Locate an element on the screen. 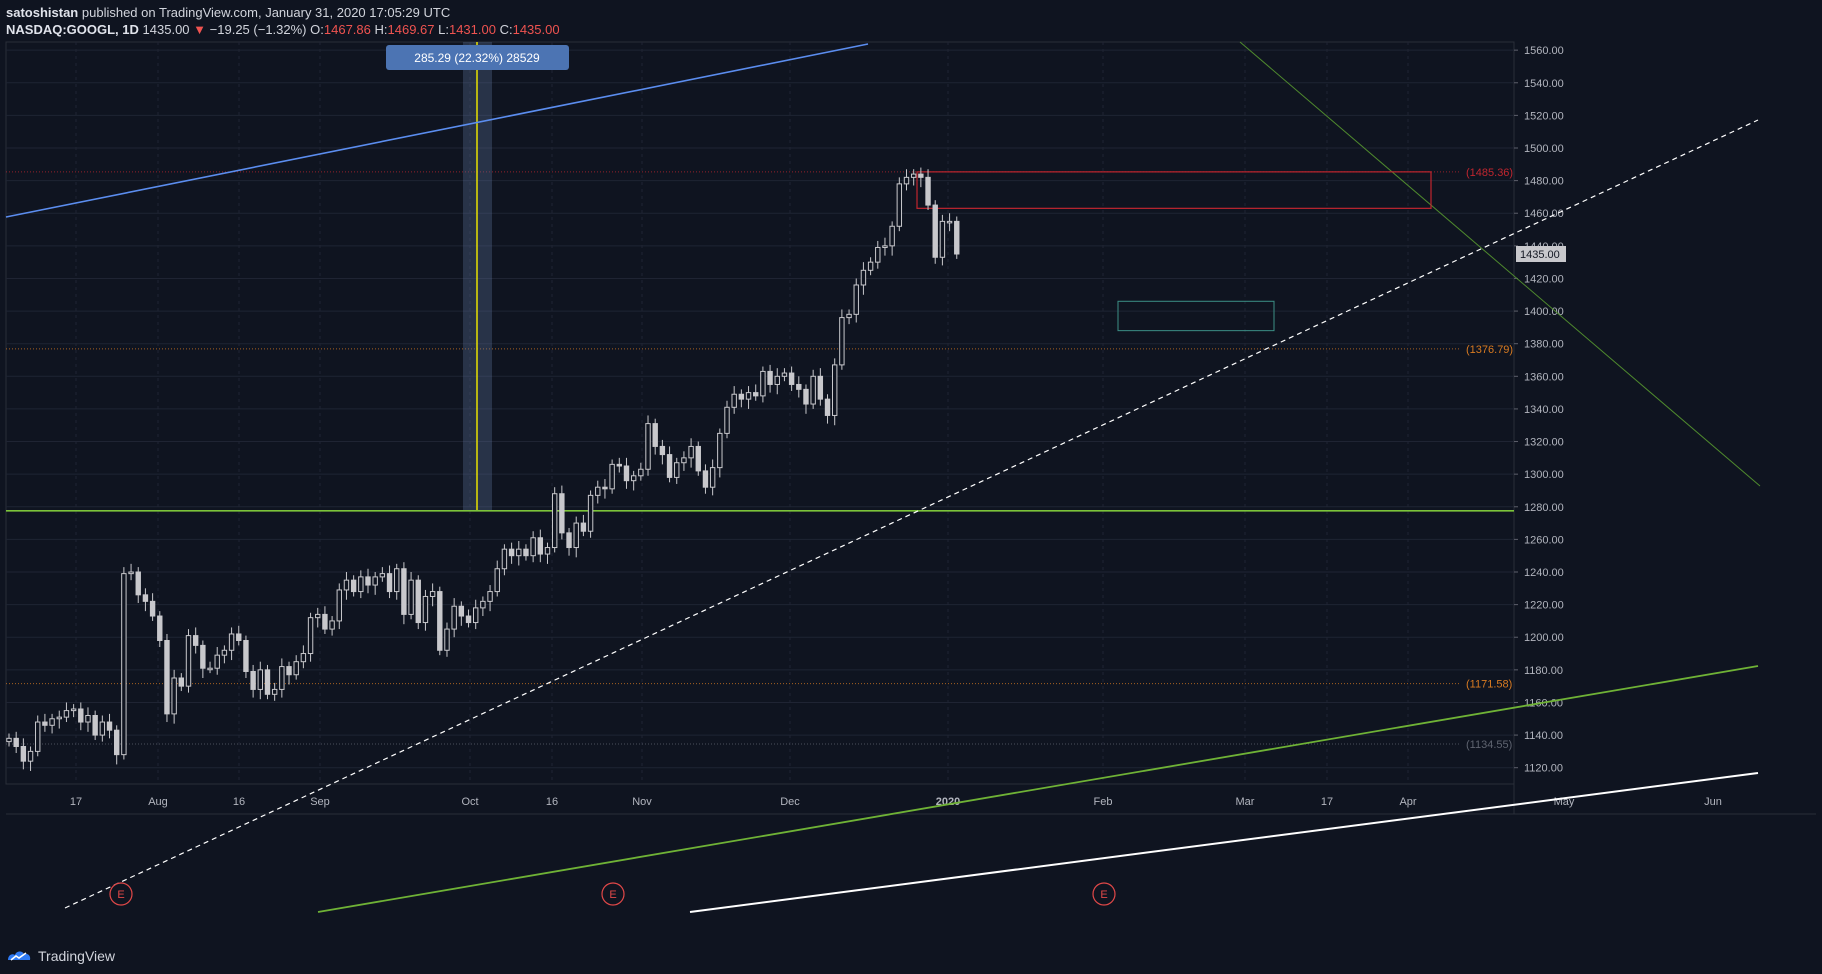 Image resolution: width=1822 pixels, height=974 pixels. x-tick-label: Nov is located at coordinates (642, 802).